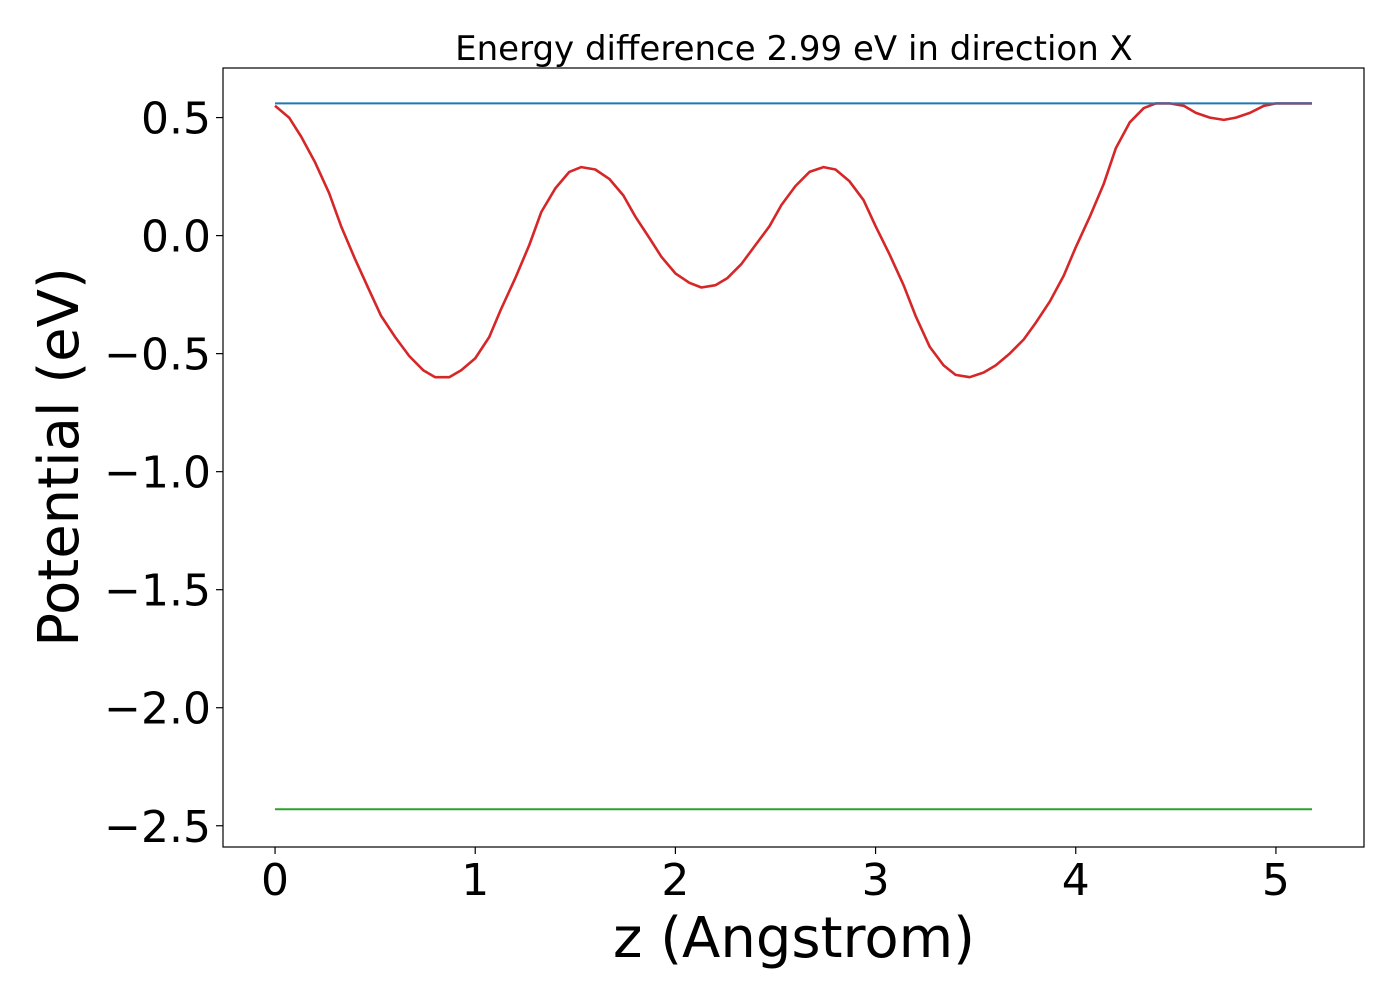  I want to click on y-tick-label-6: −2.5, so click(157, 827).